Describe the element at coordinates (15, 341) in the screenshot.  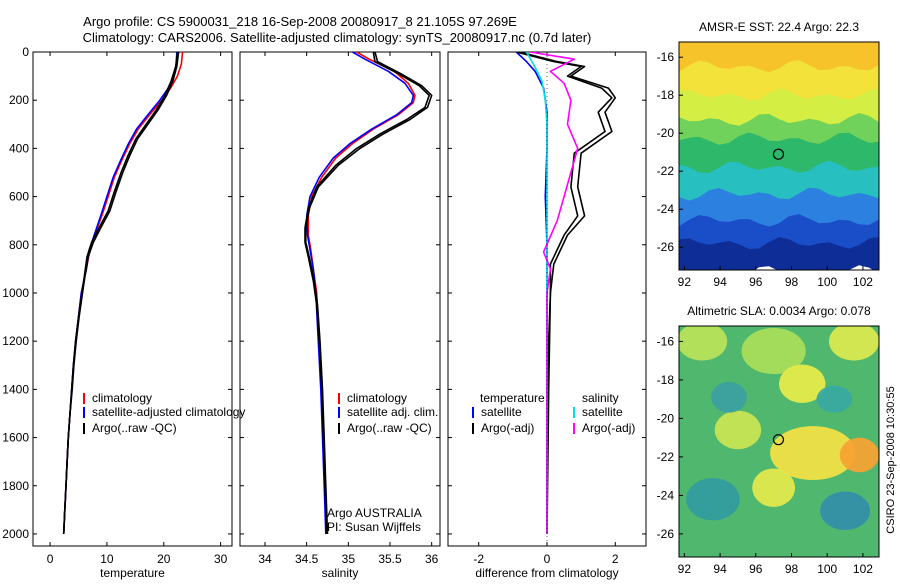
I see `y-tick-label: 1200` at that location.